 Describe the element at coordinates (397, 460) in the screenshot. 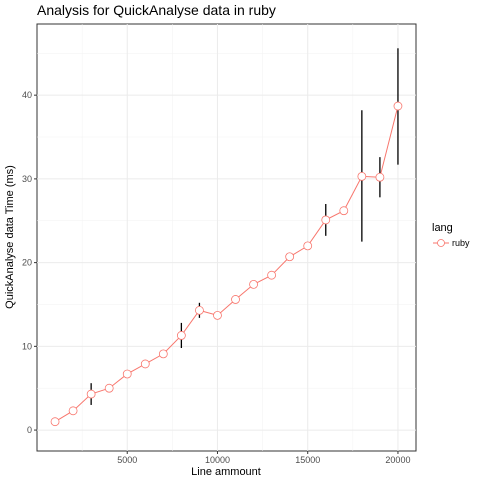

I see `x-tick-label: 20000` at that location.